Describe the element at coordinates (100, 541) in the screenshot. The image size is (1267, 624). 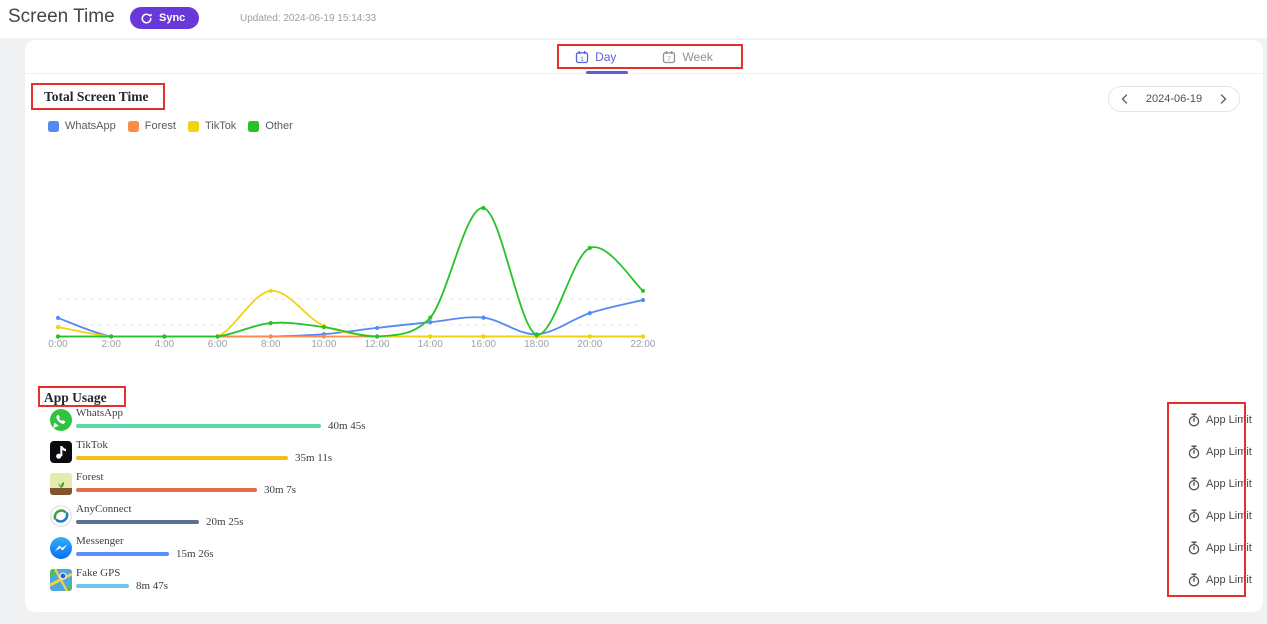
I see `app-name-messenger: Messenger` at that location.